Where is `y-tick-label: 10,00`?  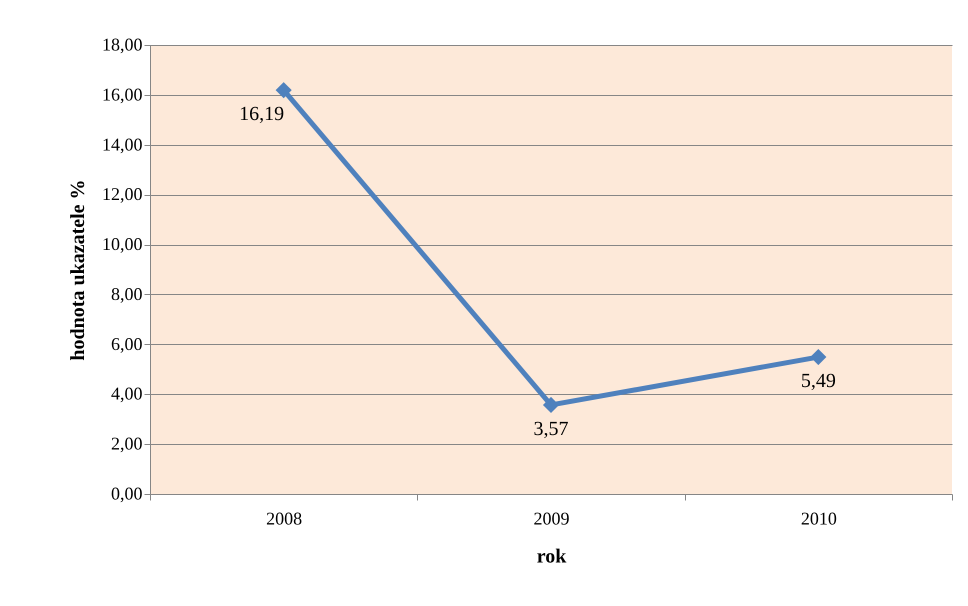
y-tick-label: 10,00 is located at coordinates (122, 244).